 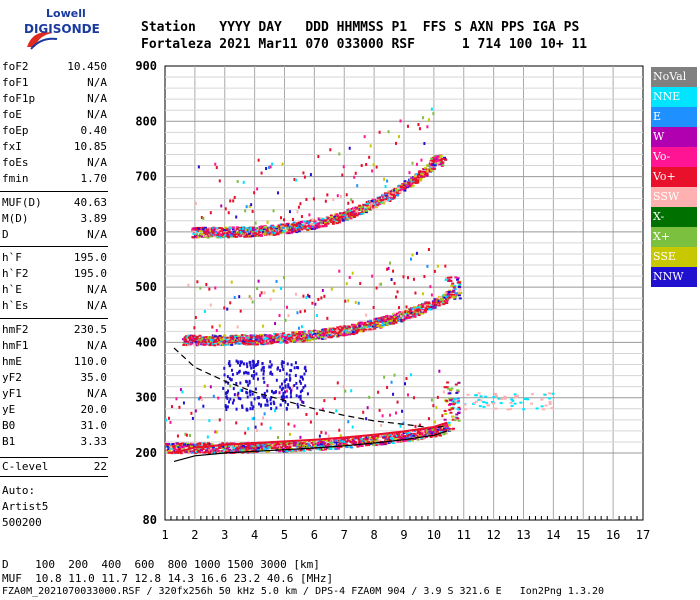 What do you see at coordinates (146, 453) in the screenshot?
I see `y-tick-label: 200` at bounding box center [146, 453].